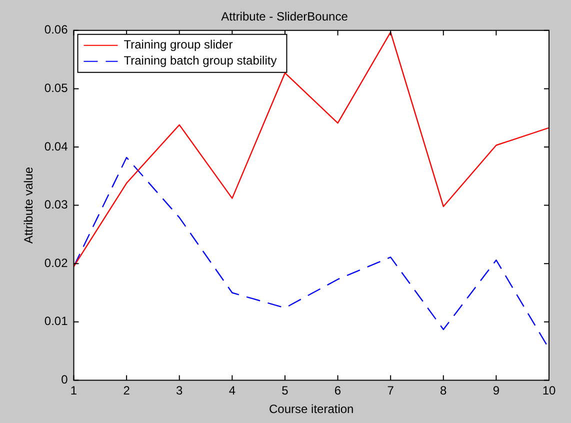 The image size is (571, 423). What do you see at coordinates (56, 88) in the screenshot?
I see `y-tick-label: 0.05` at bounding box center [56, 88].